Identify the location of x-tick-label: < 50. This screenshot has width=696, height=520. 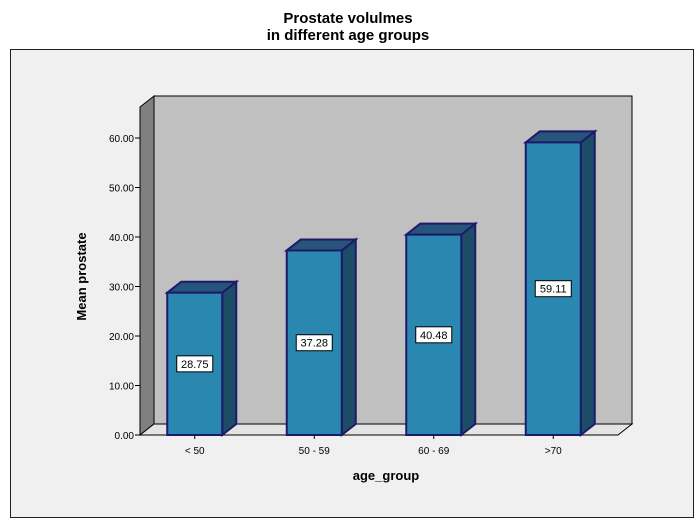
(195, 451).